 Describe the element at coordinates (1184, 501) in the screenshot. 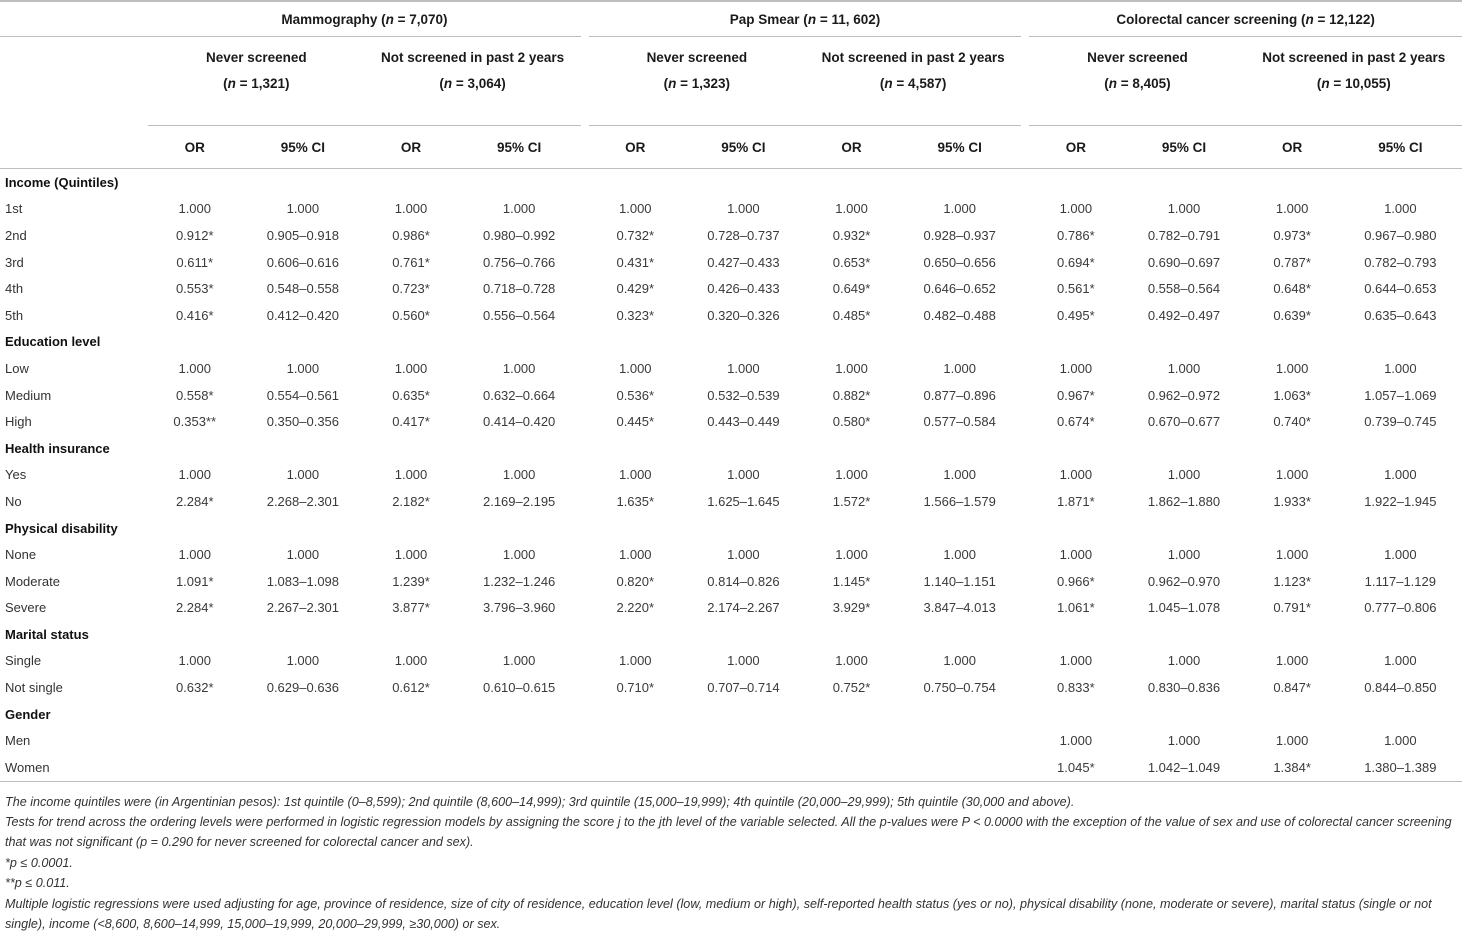

I see `ci-value: 1.862–1.880` at that location.